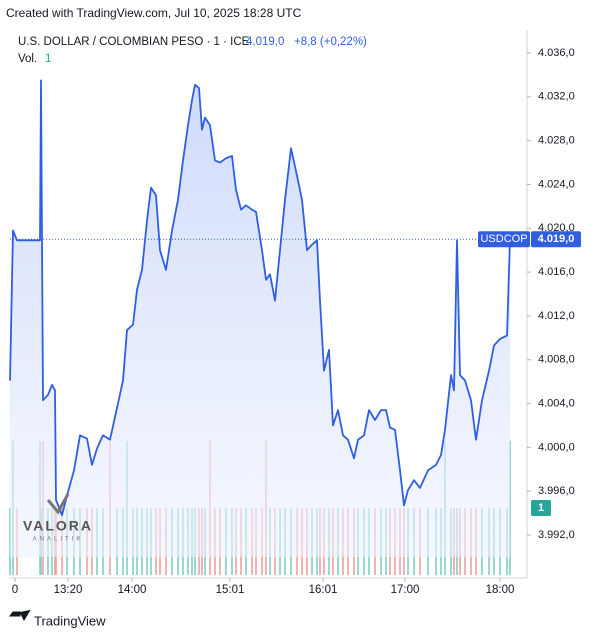 The width and height of the screenshot is (598, 644). I want to click on volume-tag-bg, so click(541, 508).